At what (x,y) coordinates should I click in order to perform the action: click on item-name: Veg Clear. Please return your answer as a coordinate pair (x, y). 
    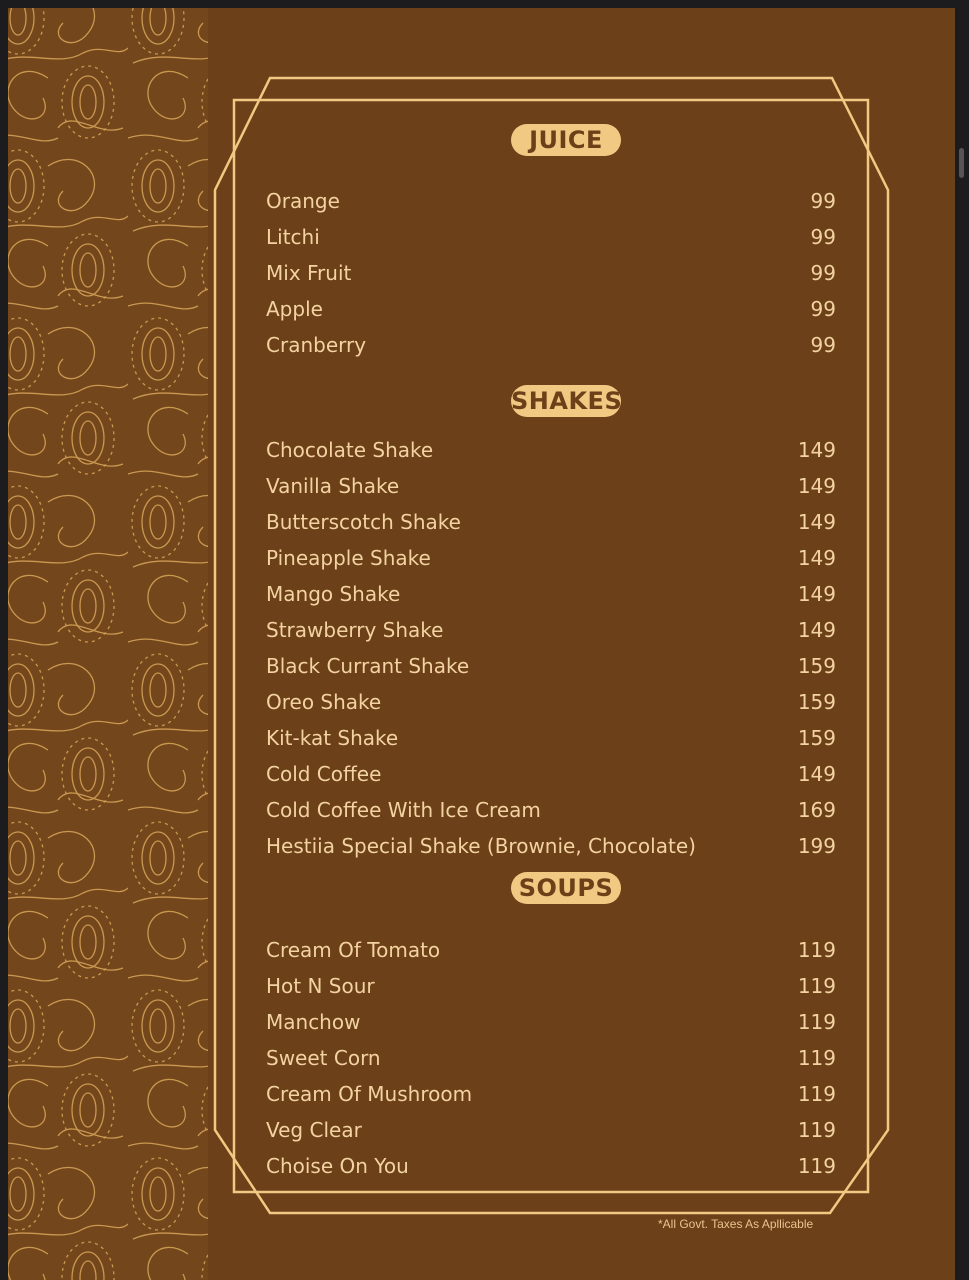
    Looking at the image, I should click on (314, 1130).